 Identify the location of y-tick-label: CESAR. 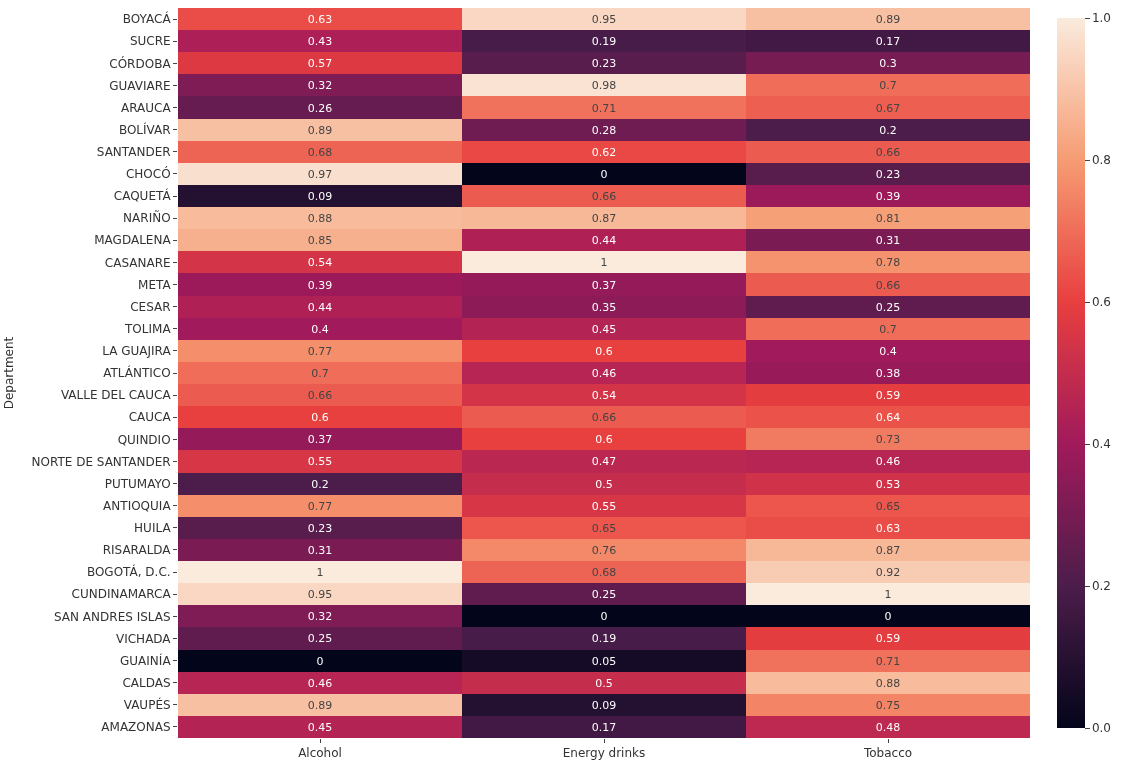
(150, 306).